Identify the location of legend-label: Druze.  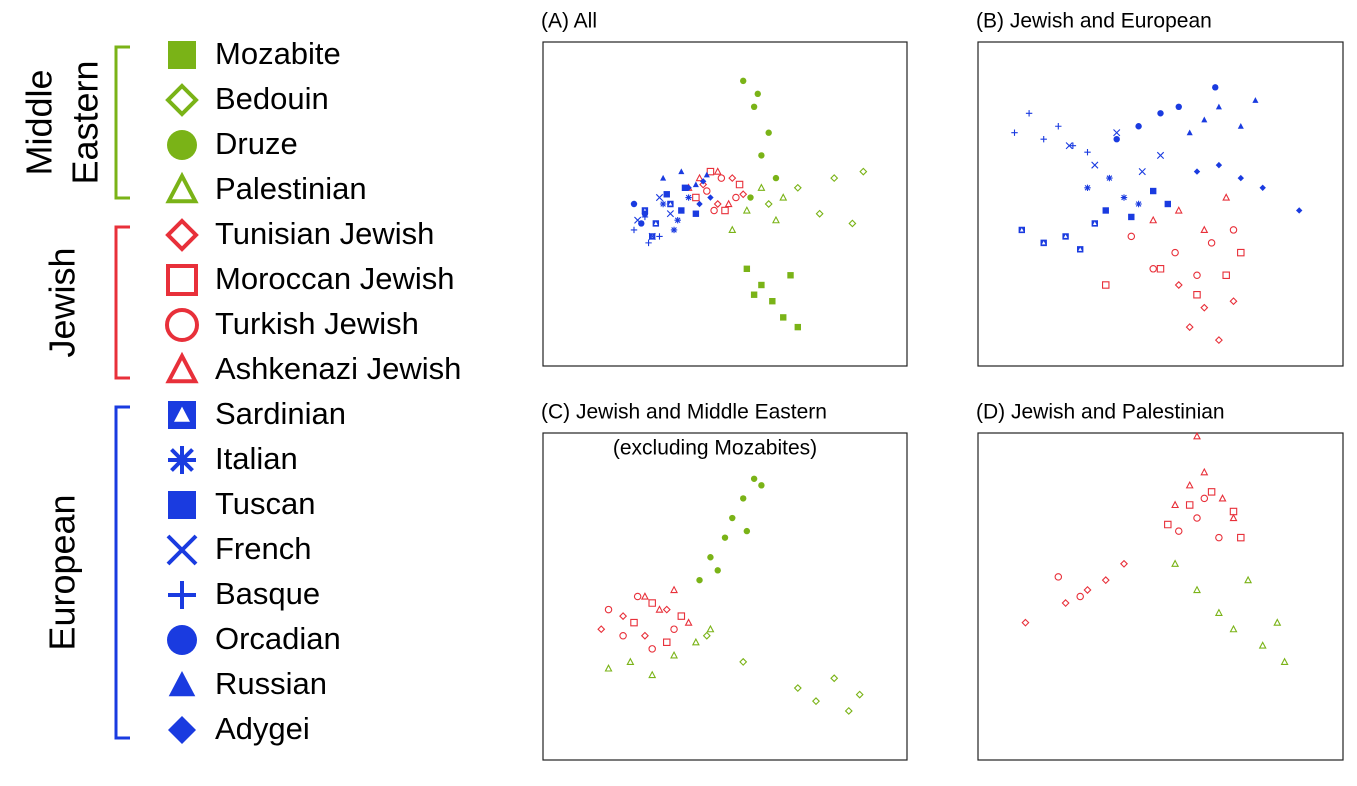
(256, 143).